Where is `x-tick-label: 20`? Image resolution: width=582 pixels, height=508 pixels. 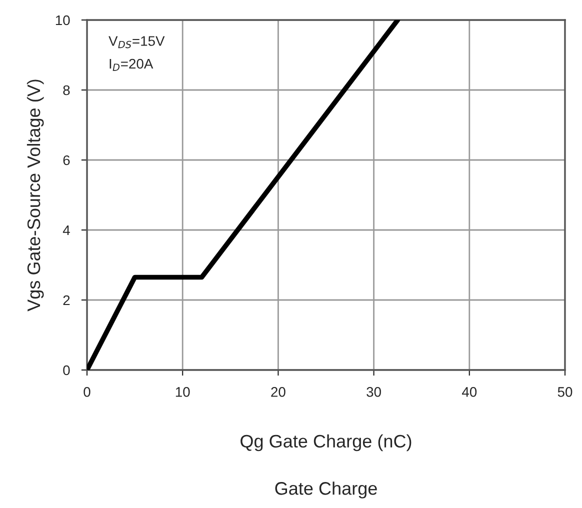
x-tick-label: 20 is located at coordinates (278, 392).